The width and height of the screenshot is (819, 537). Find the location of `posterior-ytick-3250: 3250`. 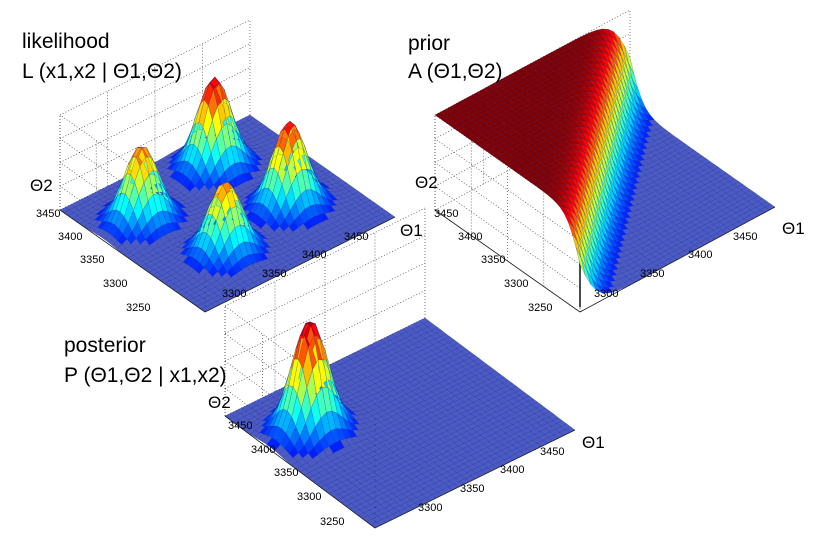

posterior-ytick-3250: 3250 is located at coordinates (332, 522).